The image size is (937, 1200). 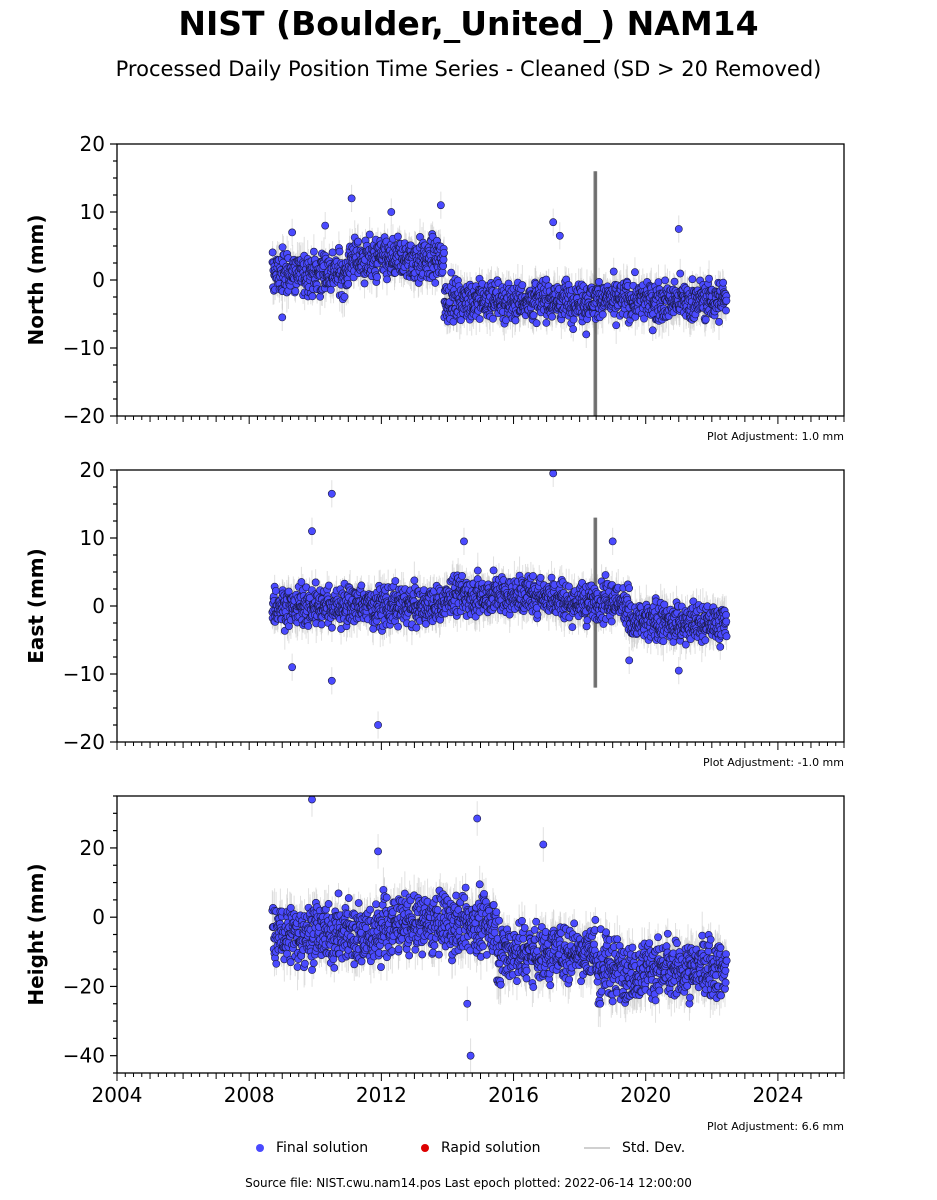 I want to click on chart-title: NIST (Boulder,_United_) NAM14, so click(x=468, y=23).